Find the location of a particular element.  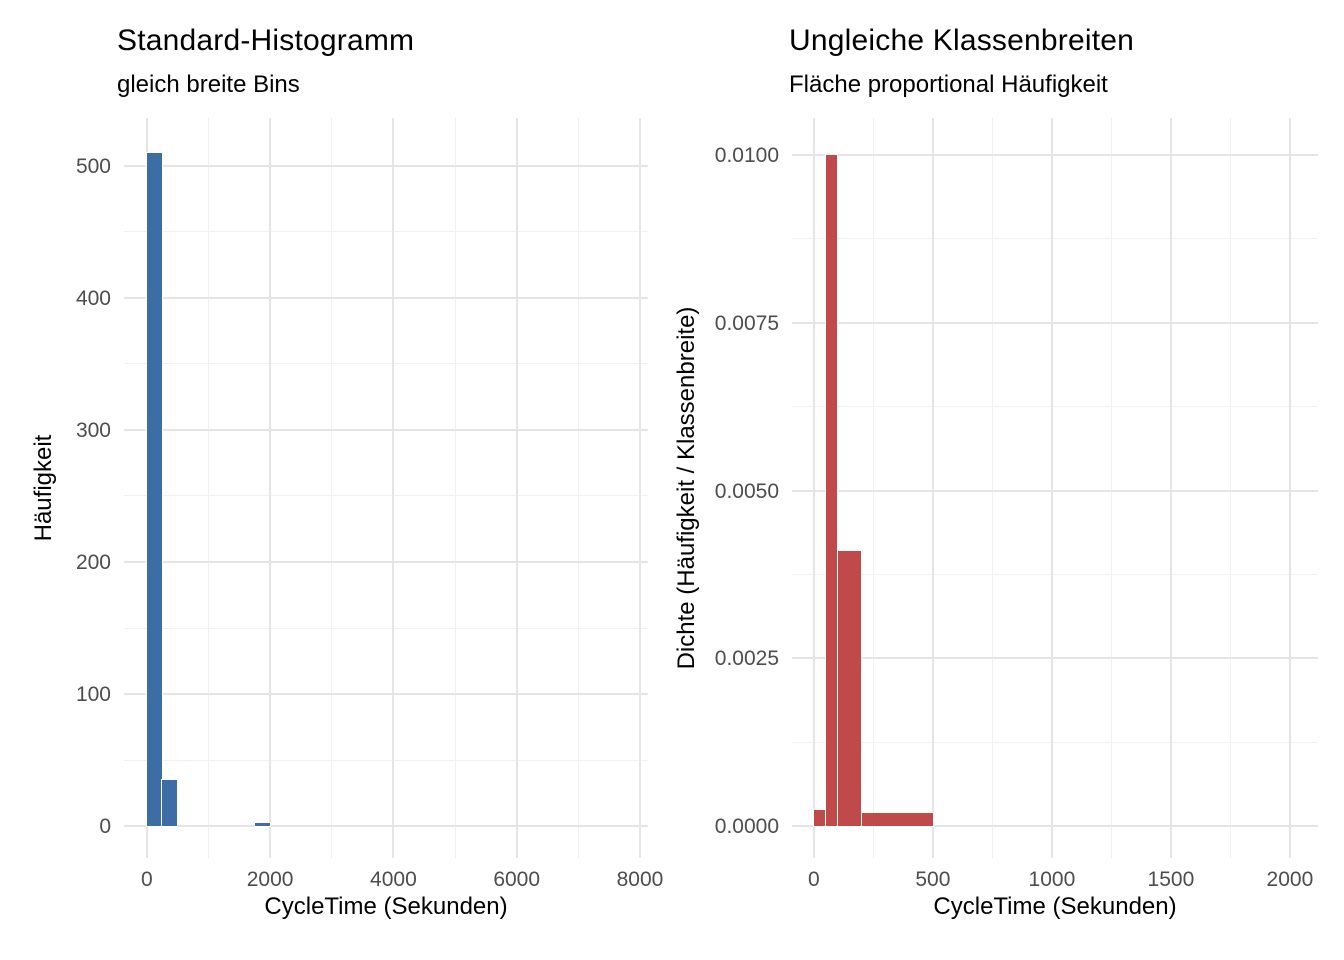

x-tick-label: 8000 is located at coordinates (640, 879).